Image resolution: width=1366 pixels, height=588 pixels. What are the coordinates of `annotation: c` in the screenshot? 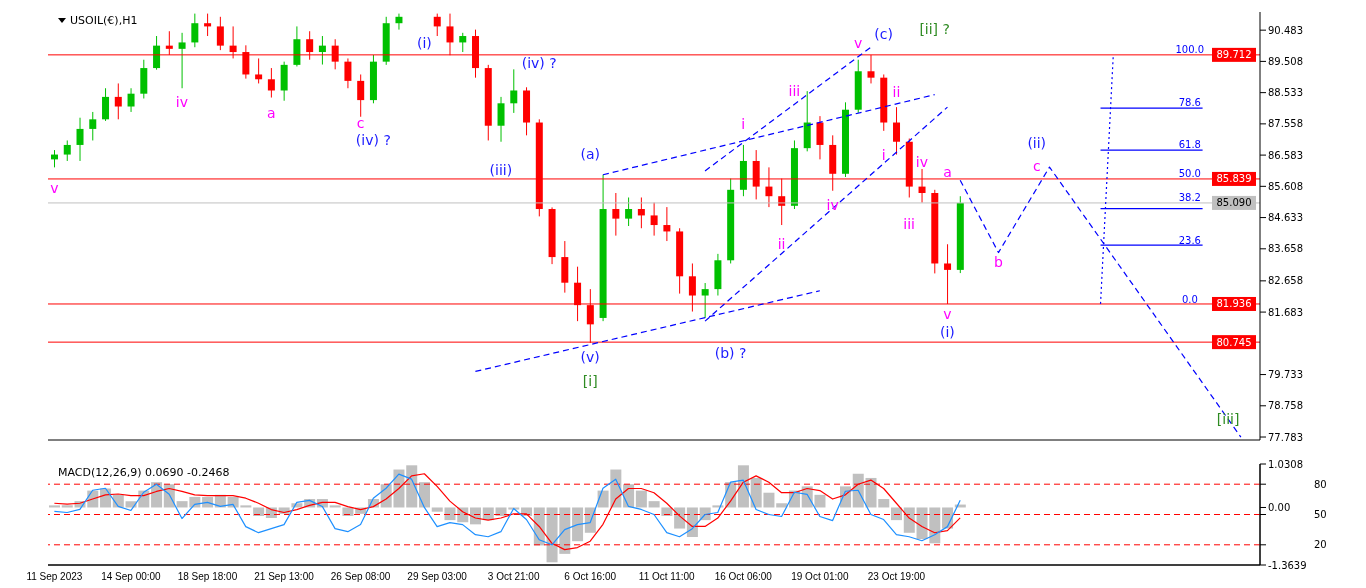 It's located at (360, 123).